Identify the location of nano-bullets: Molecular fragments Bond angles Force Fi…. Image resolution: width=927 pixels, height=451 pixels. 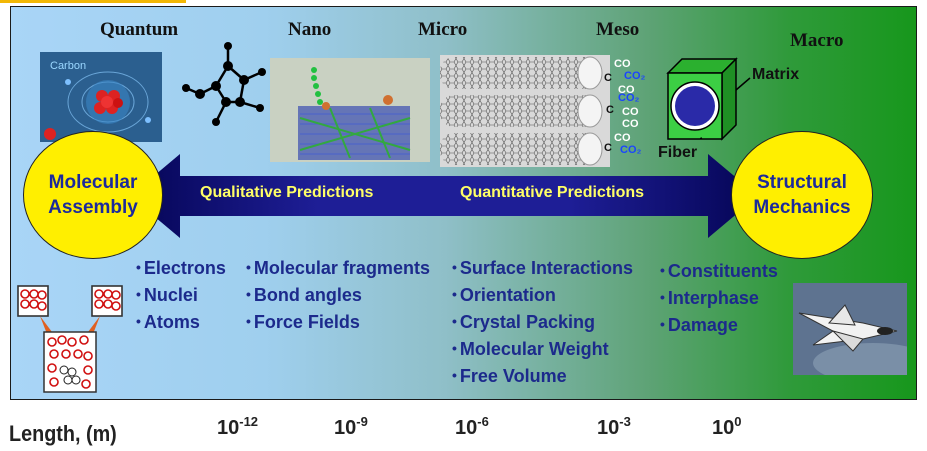
(338, 295).